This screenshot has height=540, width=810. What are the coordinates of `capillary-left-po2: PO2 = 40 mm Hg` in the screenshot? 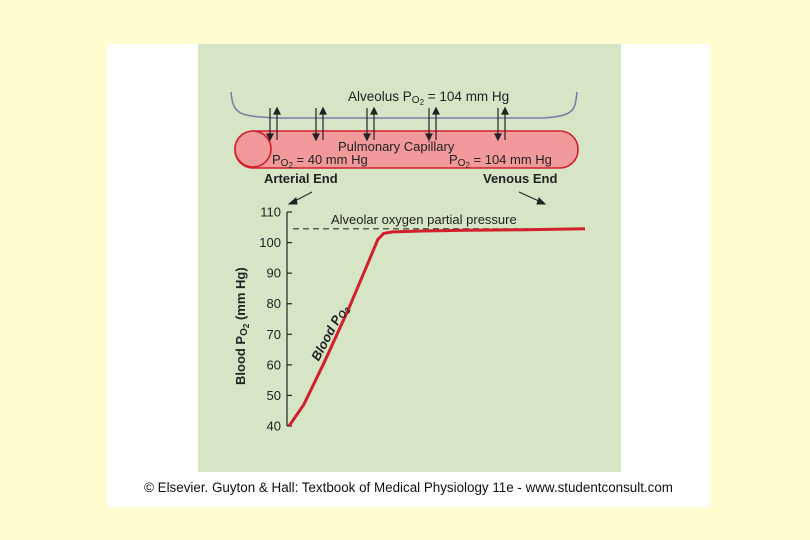 It's located at (320, 161).